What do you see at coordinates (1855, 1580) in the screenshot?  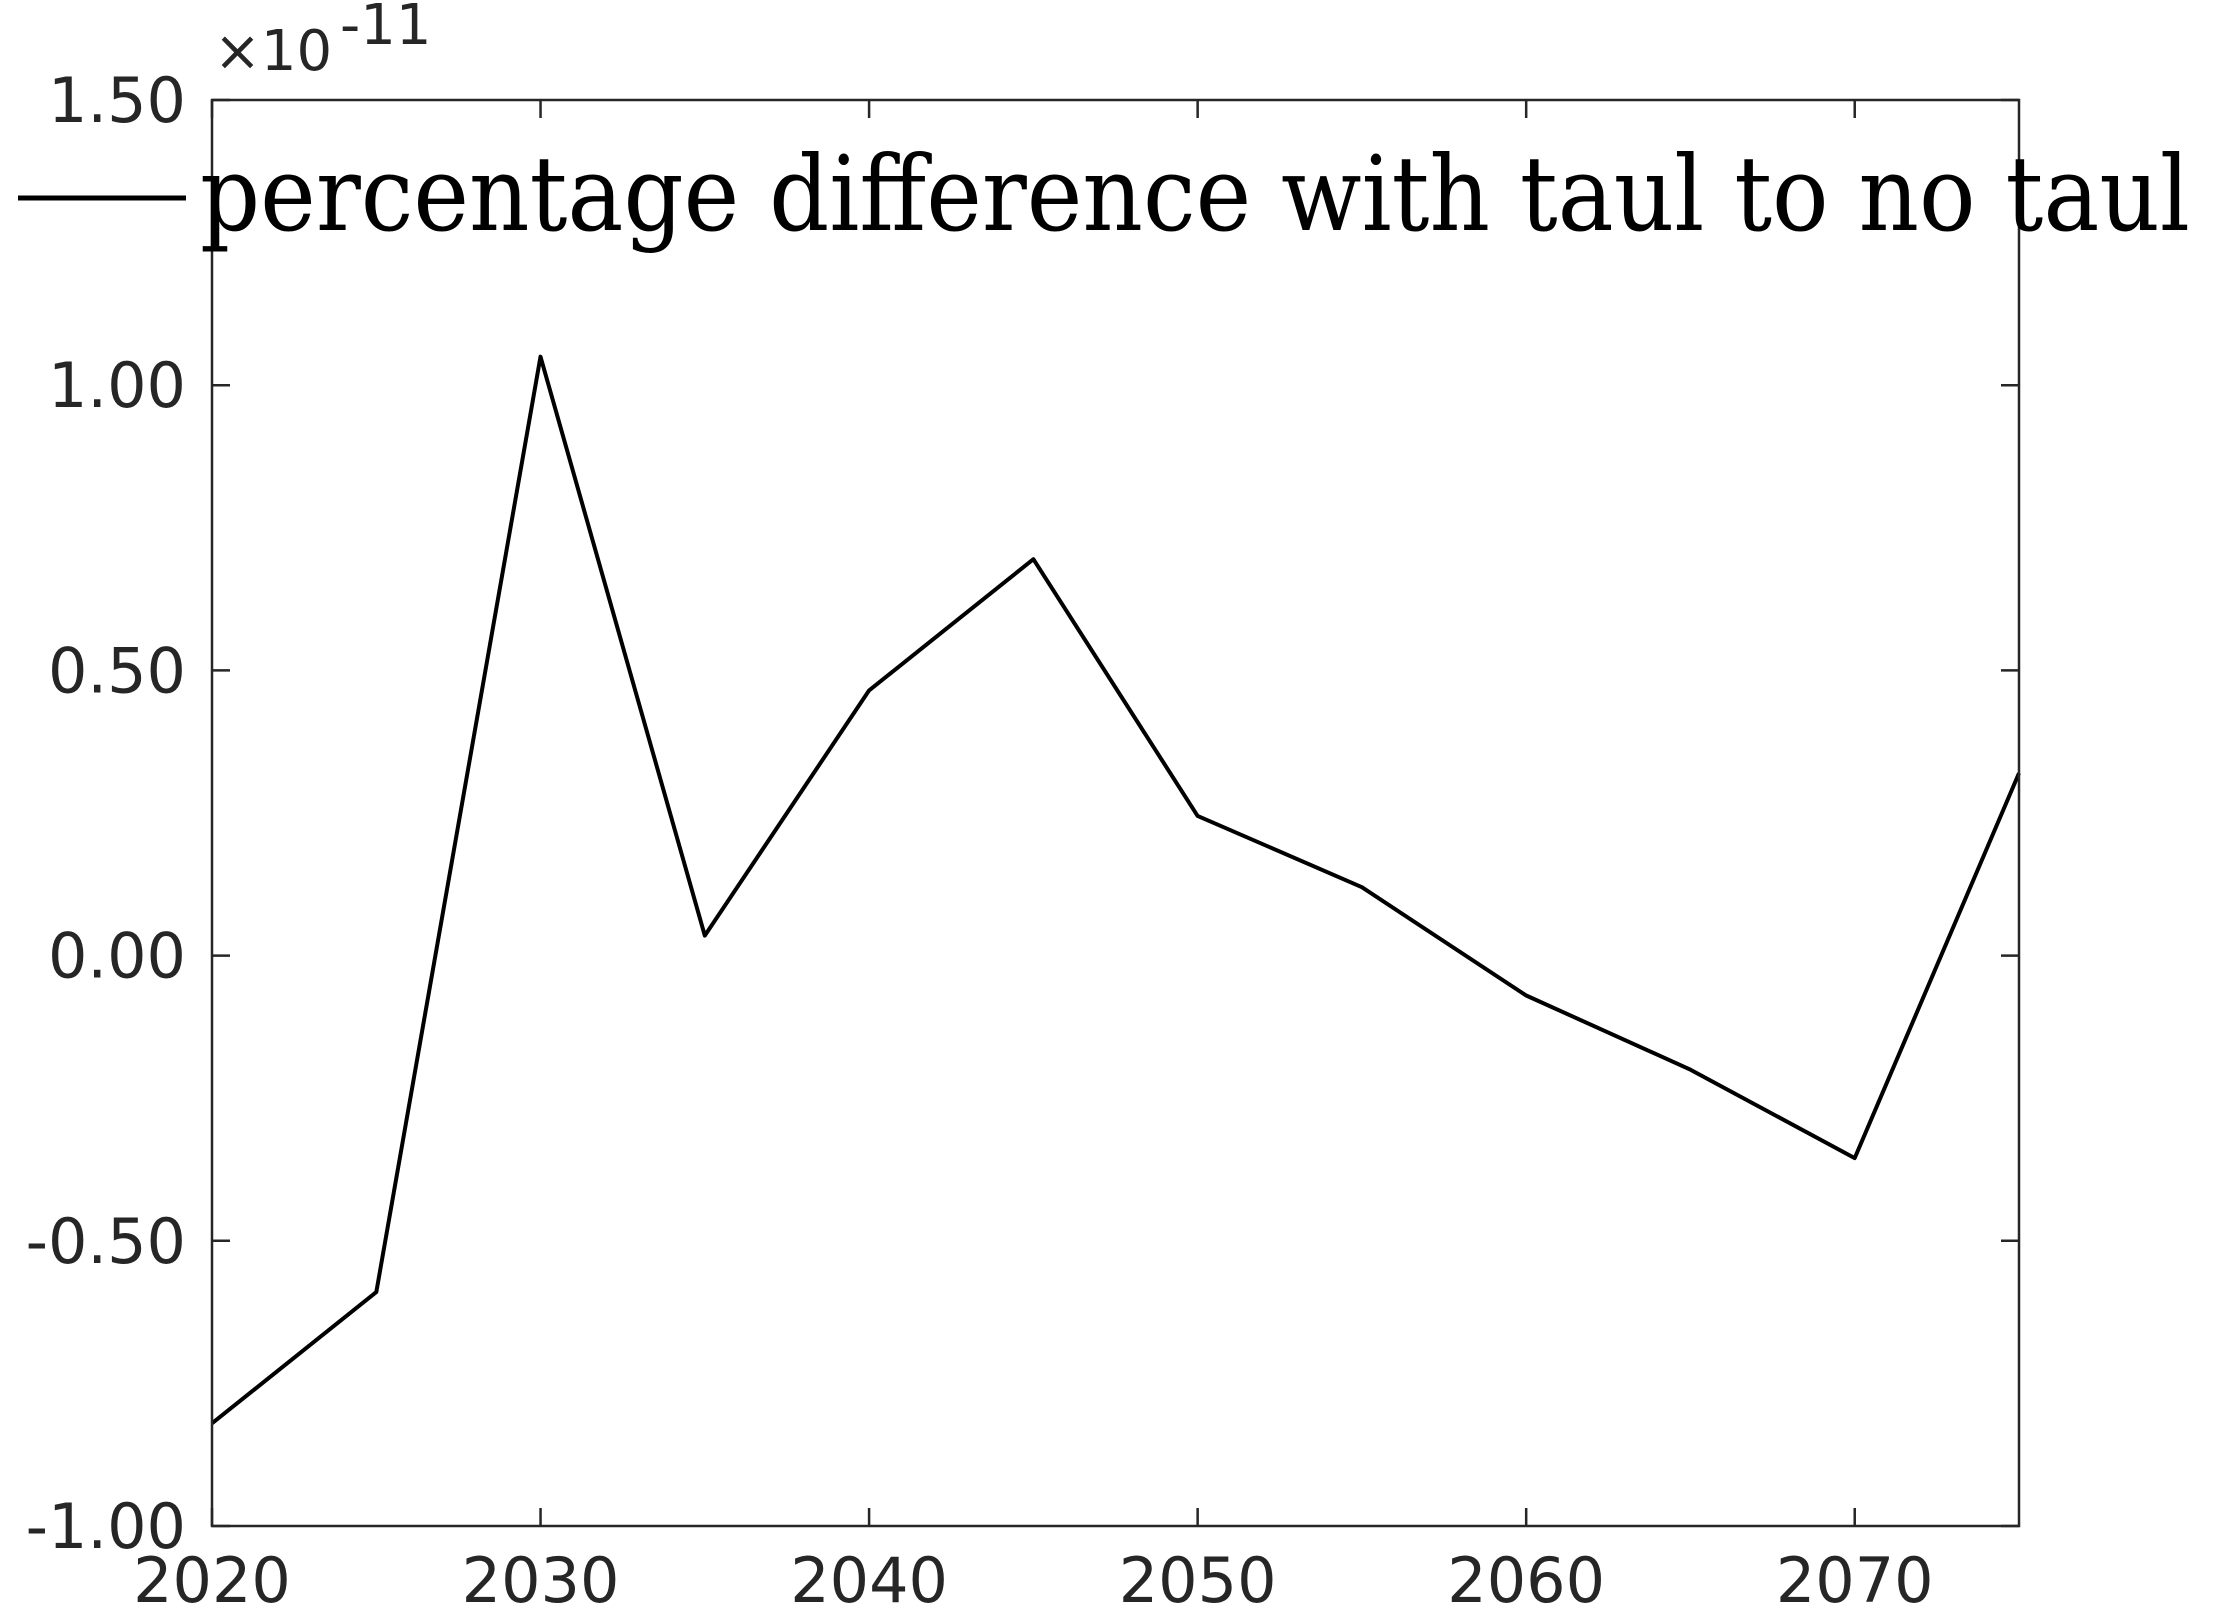 I see `x-tick-label: 2070` at bounding box center [1855, 1580].